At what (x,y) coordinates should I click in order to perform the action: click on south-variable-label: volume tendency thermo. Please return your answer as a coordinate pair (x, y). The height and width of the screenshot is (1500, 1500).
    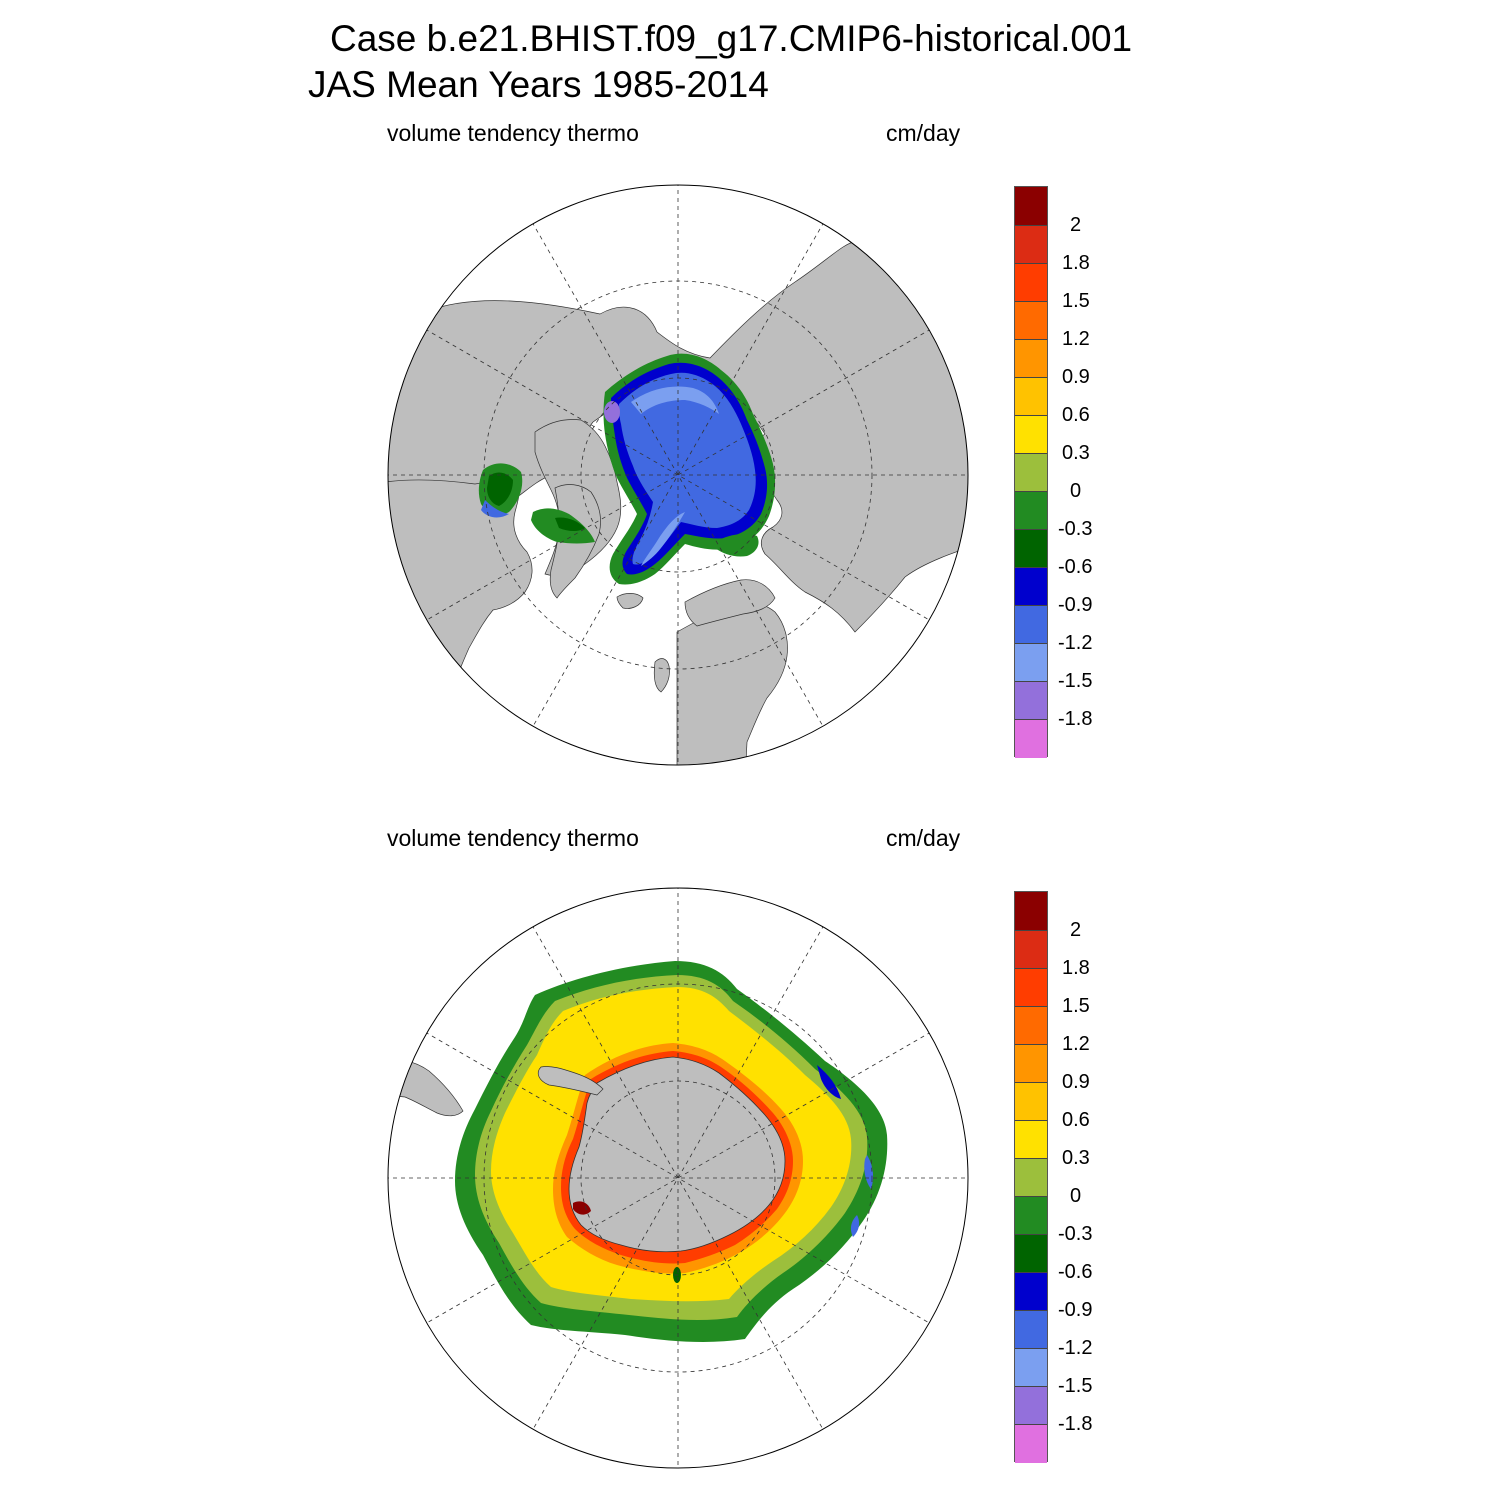
    Looking at the image, I should click on (513, 838).